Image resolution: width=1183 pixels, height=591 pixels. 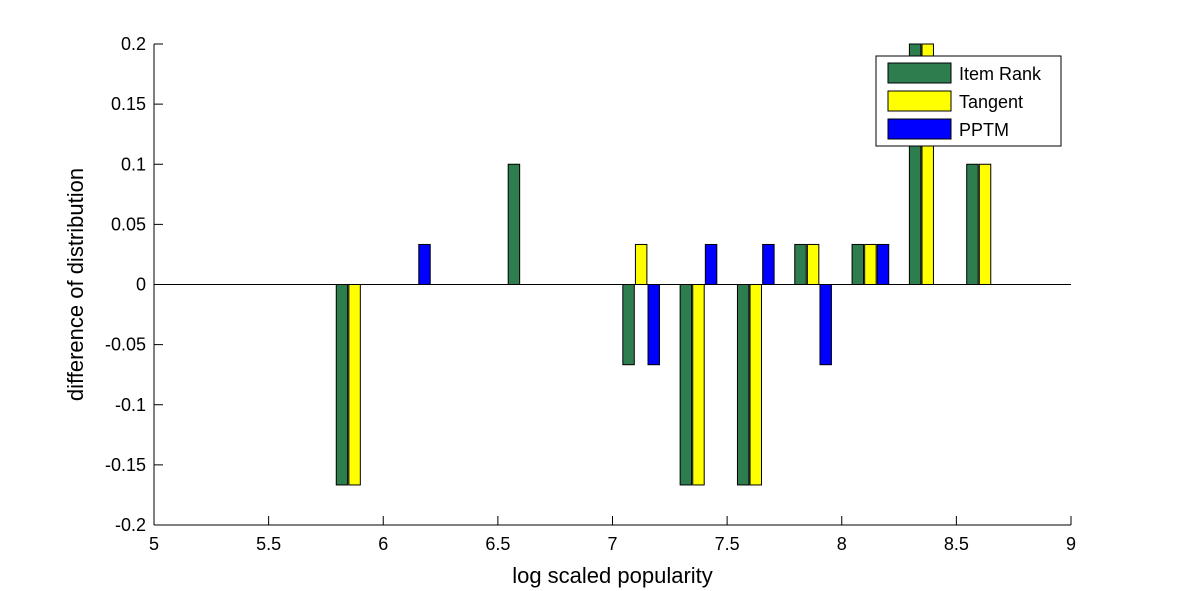 What do you see at coordinates (383, 544) in the screenshot?
I see `x-tick-label: 6` at bounding box center [383, 544].